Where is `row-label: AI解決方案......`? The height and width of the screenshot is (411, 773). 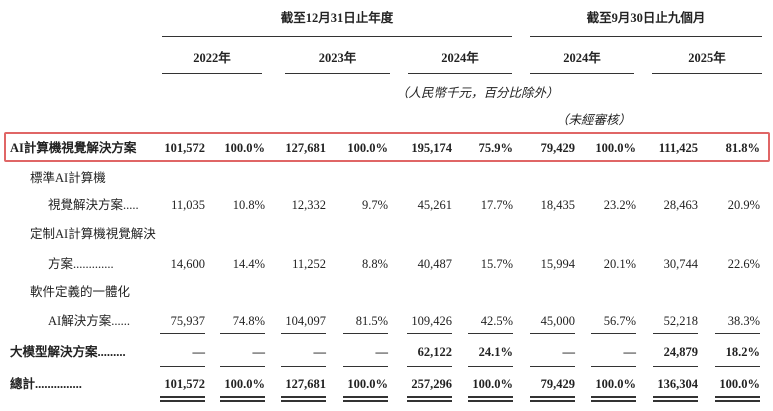 row-label: AI解決方案...... is located at coordinates (89, 321).